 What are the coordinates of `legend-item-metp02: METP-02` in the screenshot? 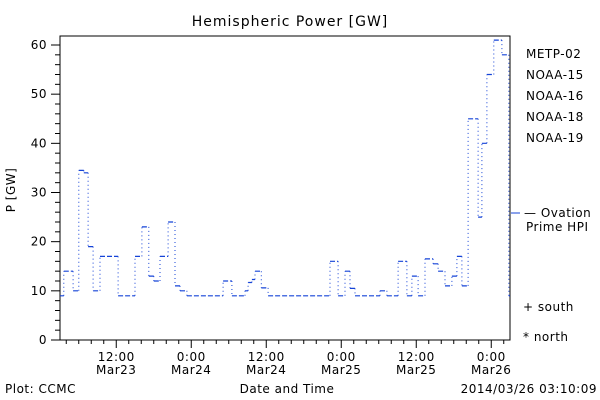 It's located at (553, 54).